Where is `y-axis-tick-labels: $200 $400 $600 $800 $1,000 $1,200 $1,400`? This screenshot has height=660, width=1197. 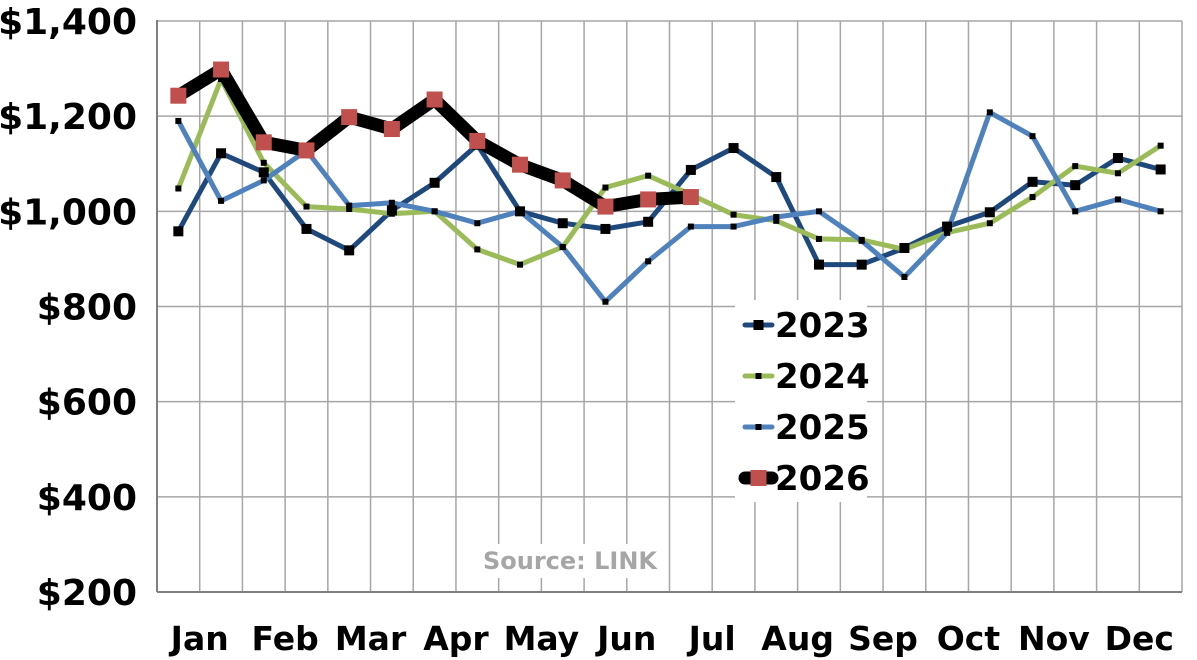
y-axis-tick-labels: $200 $400 $600 $800 $1,000 $1,200 $1,400 is located at coordinates (68, 308).